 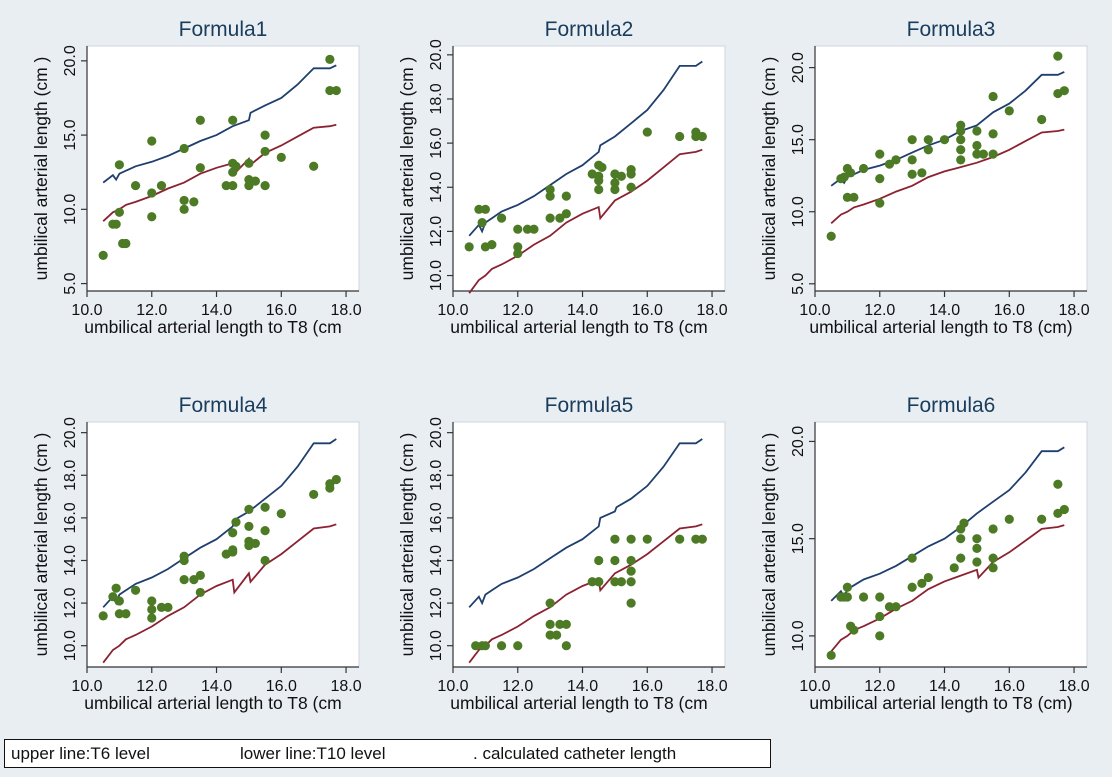 What do you see at coordinates (70, 645) in the screenshot?
I see `y-tick-label: 10.0` at bounding box center [70, 645].